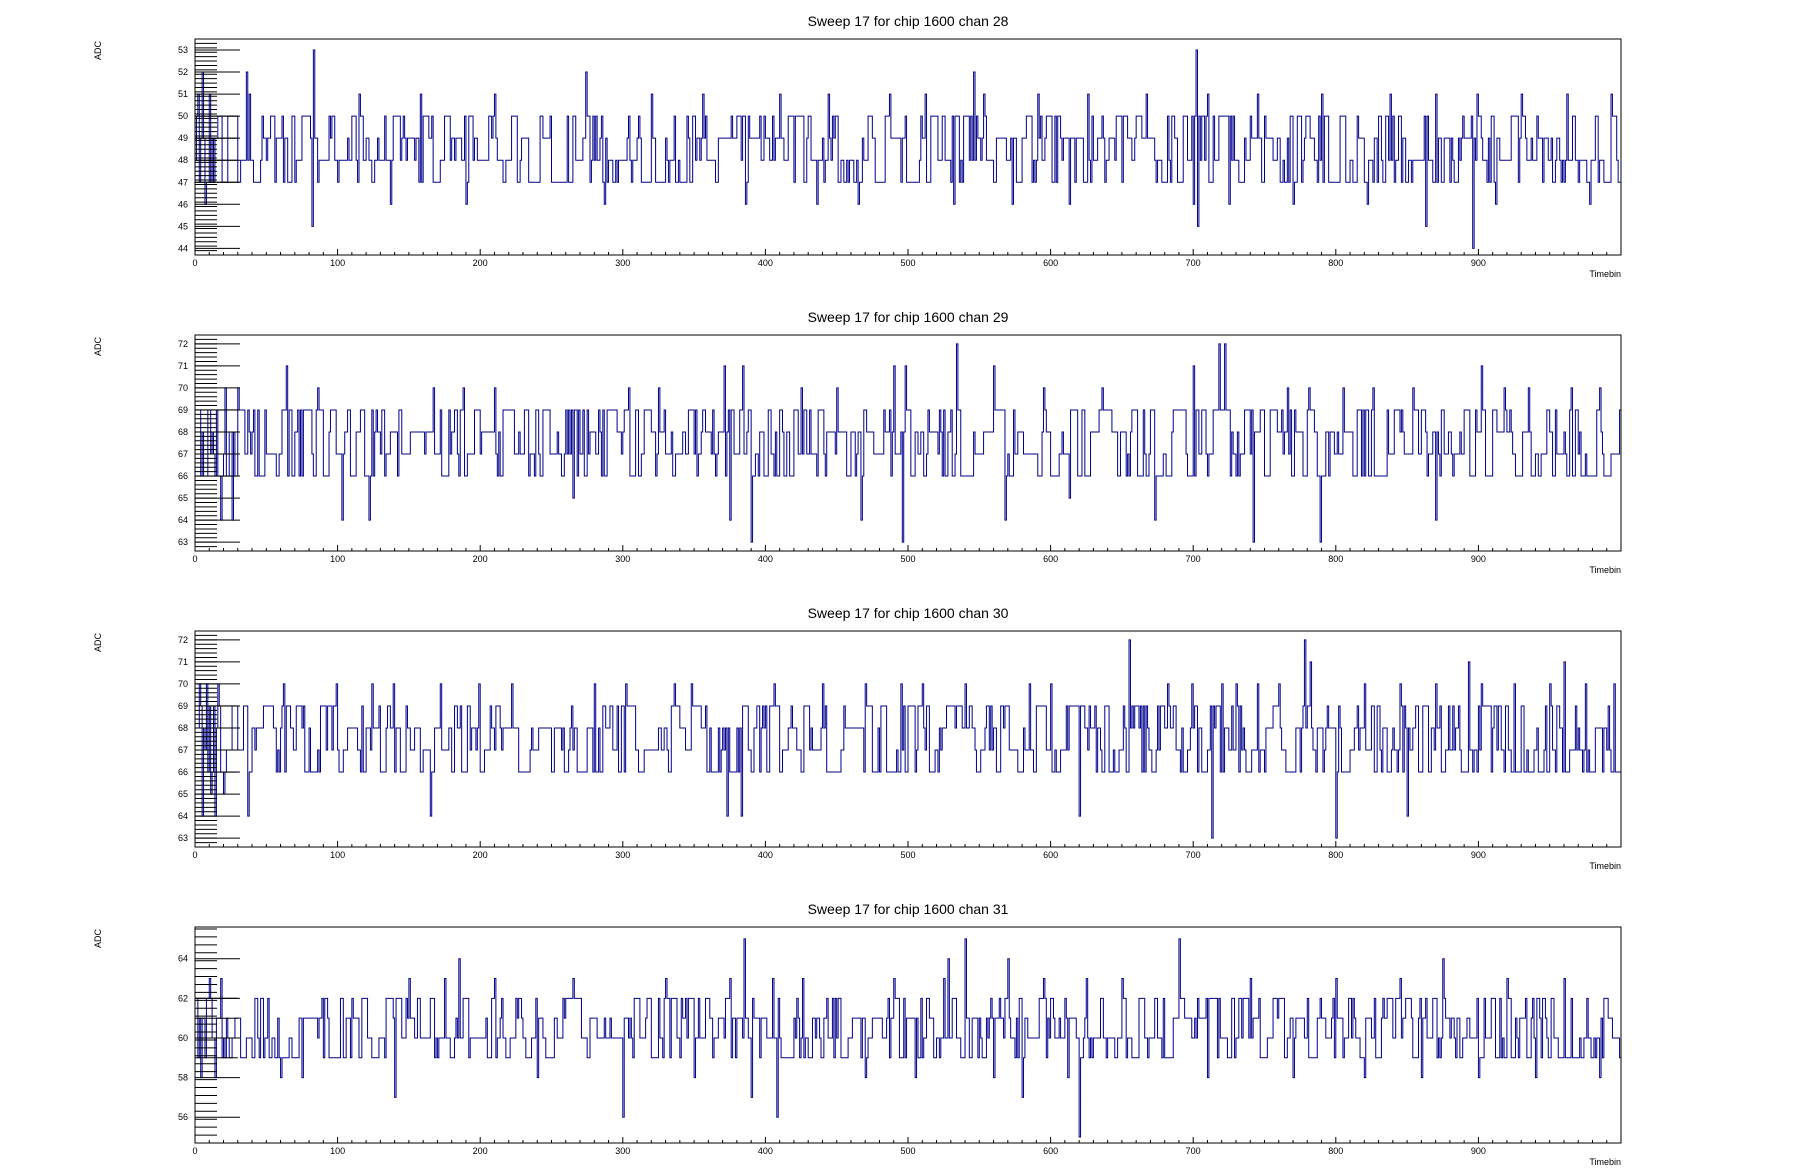 The height and width of the screenshot is (1172, 1796). Describe the element at coordinates (183, 138) in the screenshot. I see `y-tick-label: 49` at that location.